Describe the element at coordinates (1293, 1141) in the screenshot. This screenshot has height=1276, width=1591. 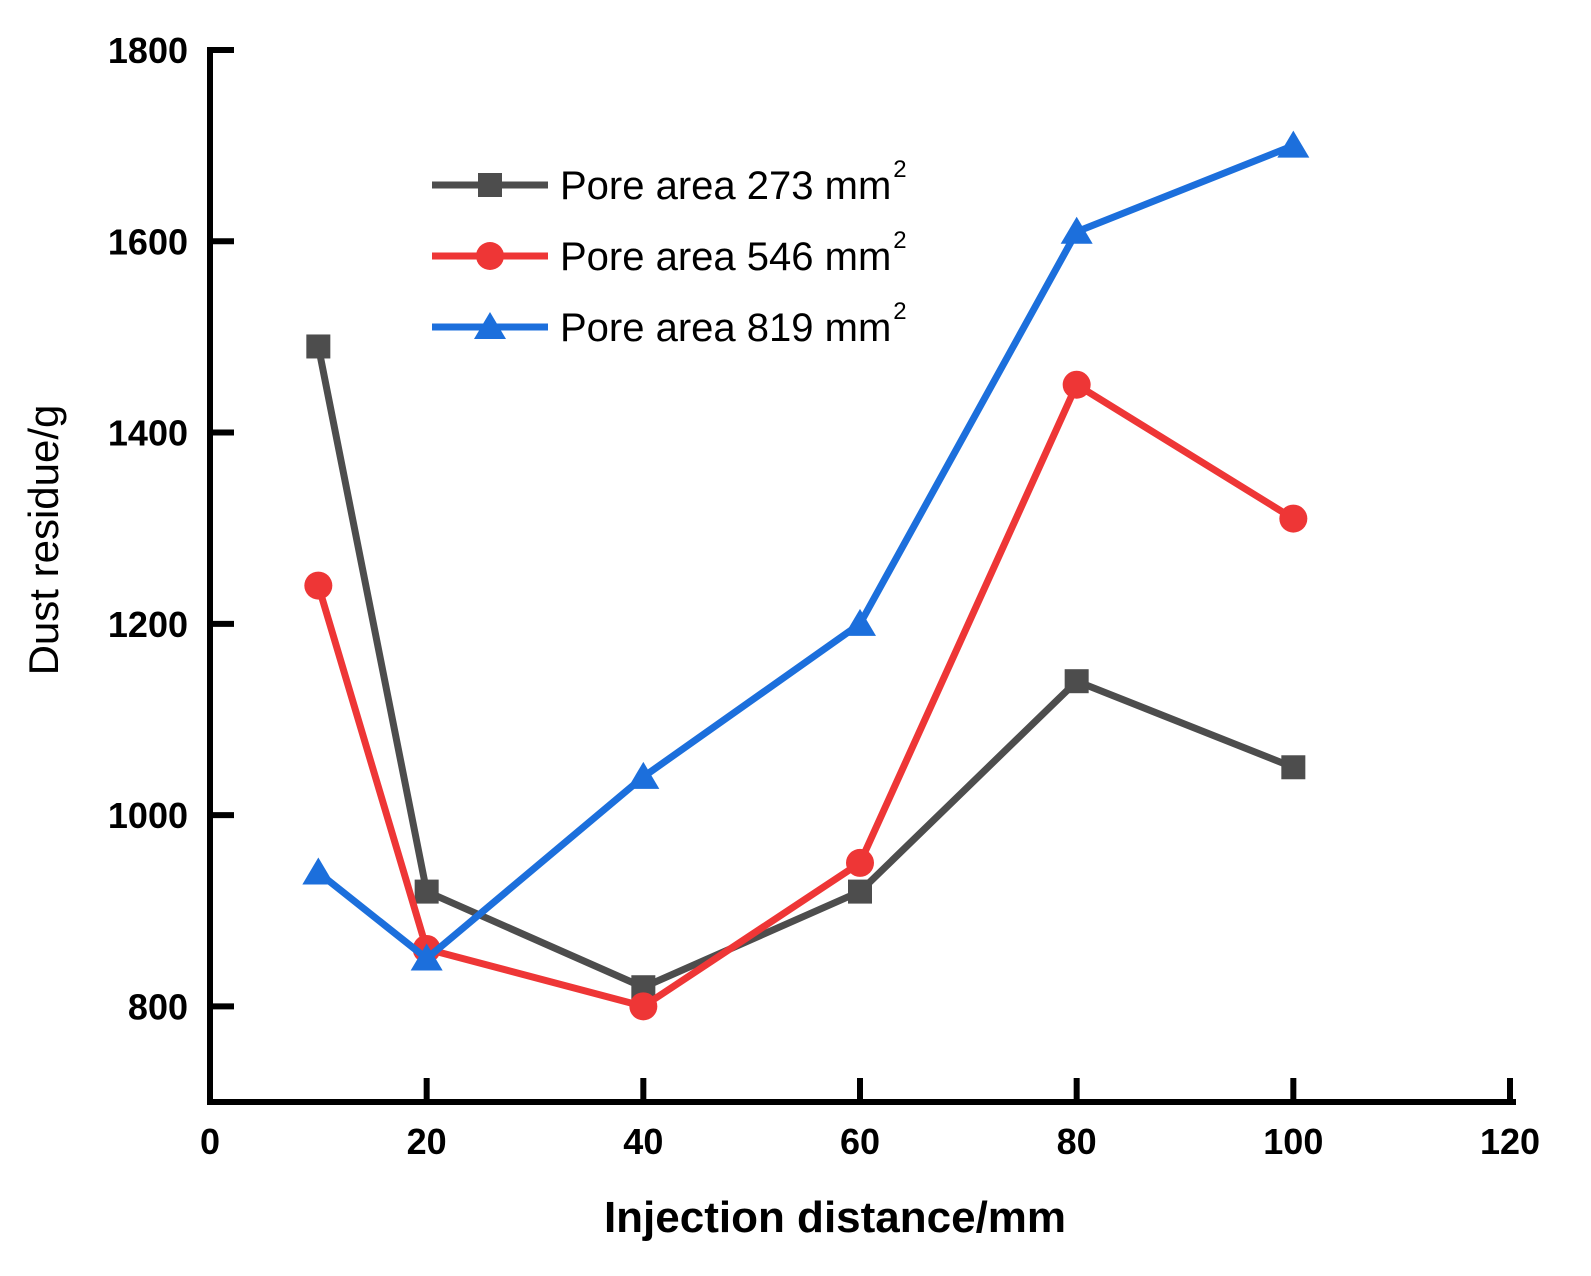
I see `x-tick-label: 100` at that location.